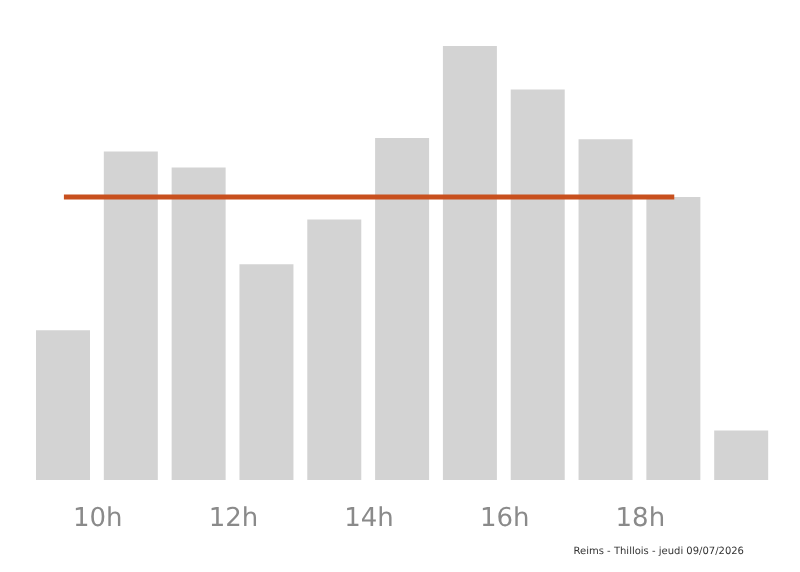  What do you see at coordinates (98, 519) in the screenshot?
I see `x-tick-label: 10h` at bounding box center [98, 519].